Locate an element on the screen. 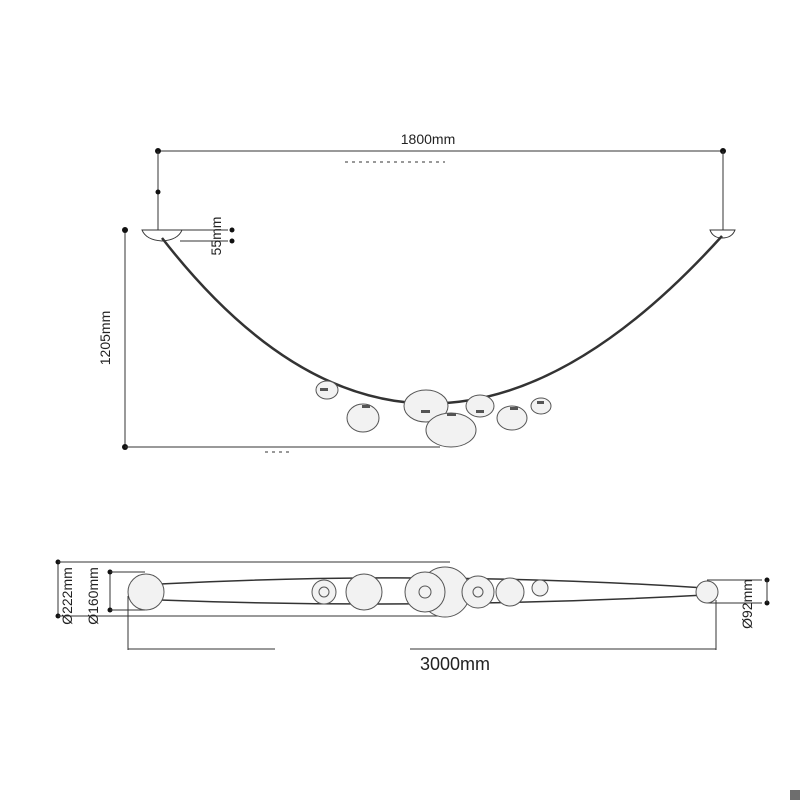  canopy-height-label: 55mm is located at coordinates (216, 236).